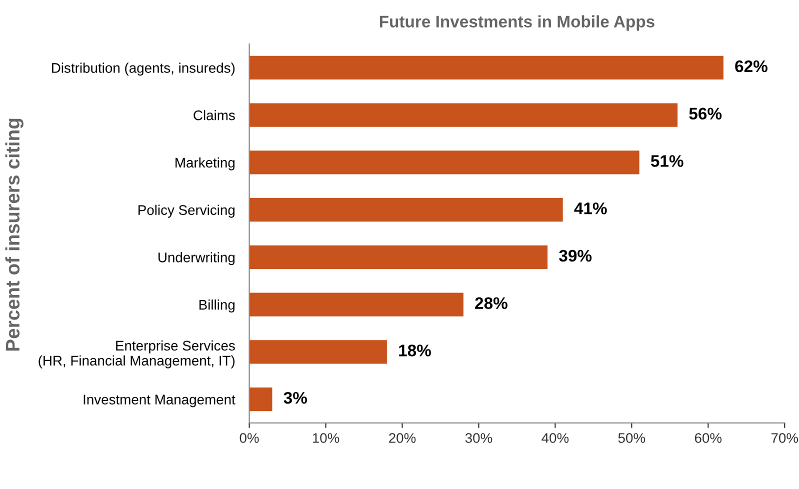  Describe the element at coordinates (491, 303) in the screenshot. I see `data-label: 28%` at that location.